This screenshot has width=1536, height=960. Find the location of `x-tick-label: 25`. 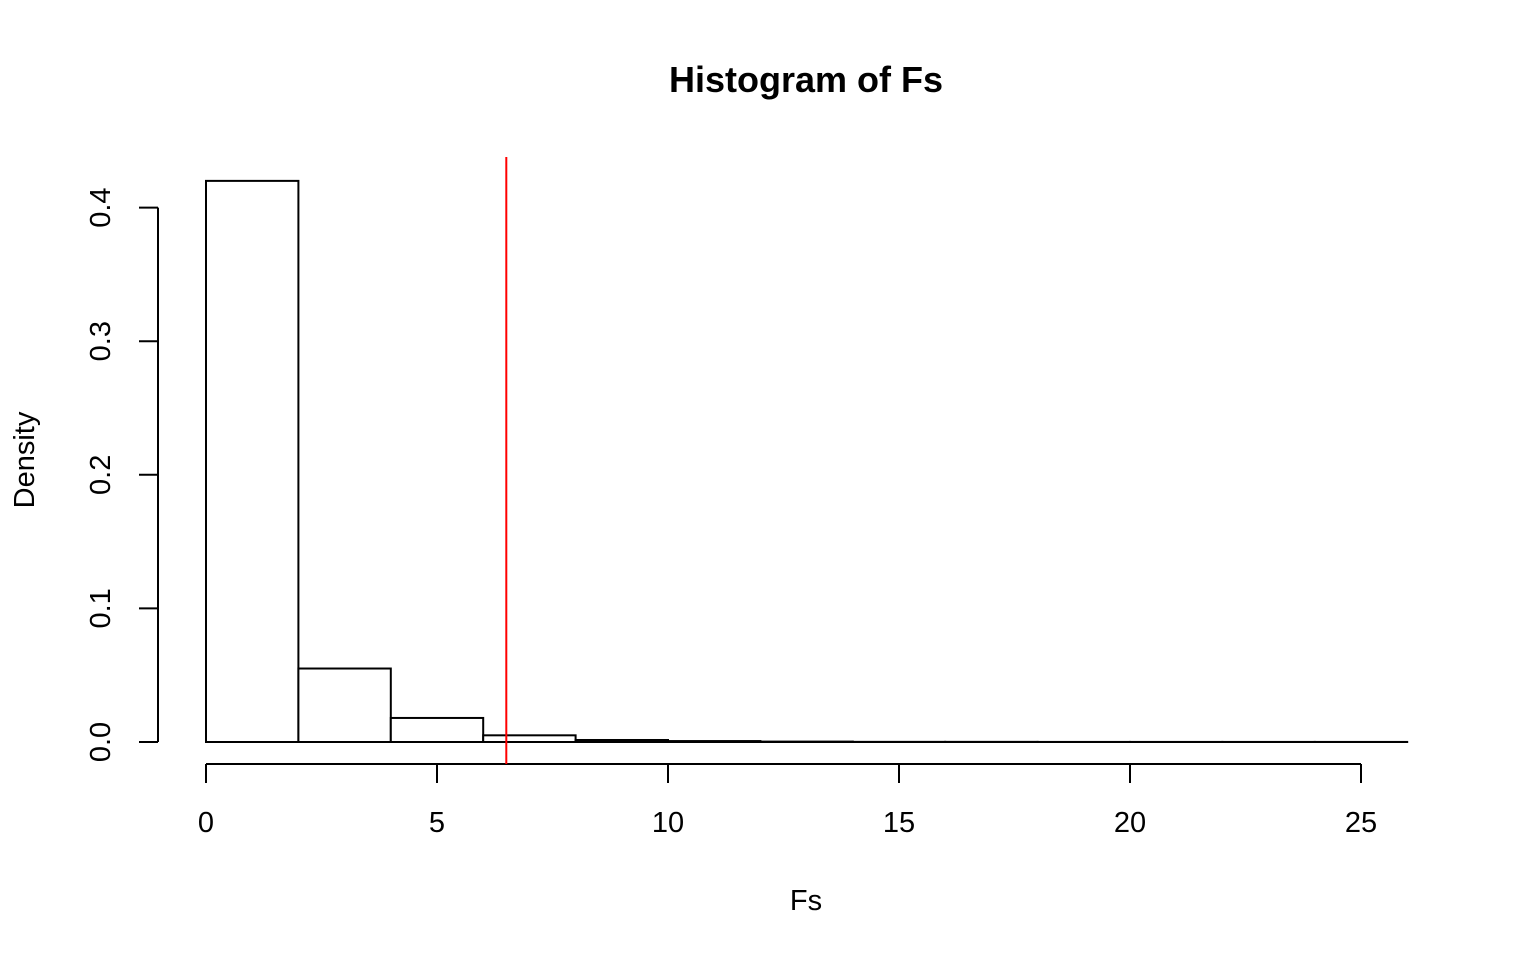

x-tick-label: 25 is located at coordinates (1361, 823).